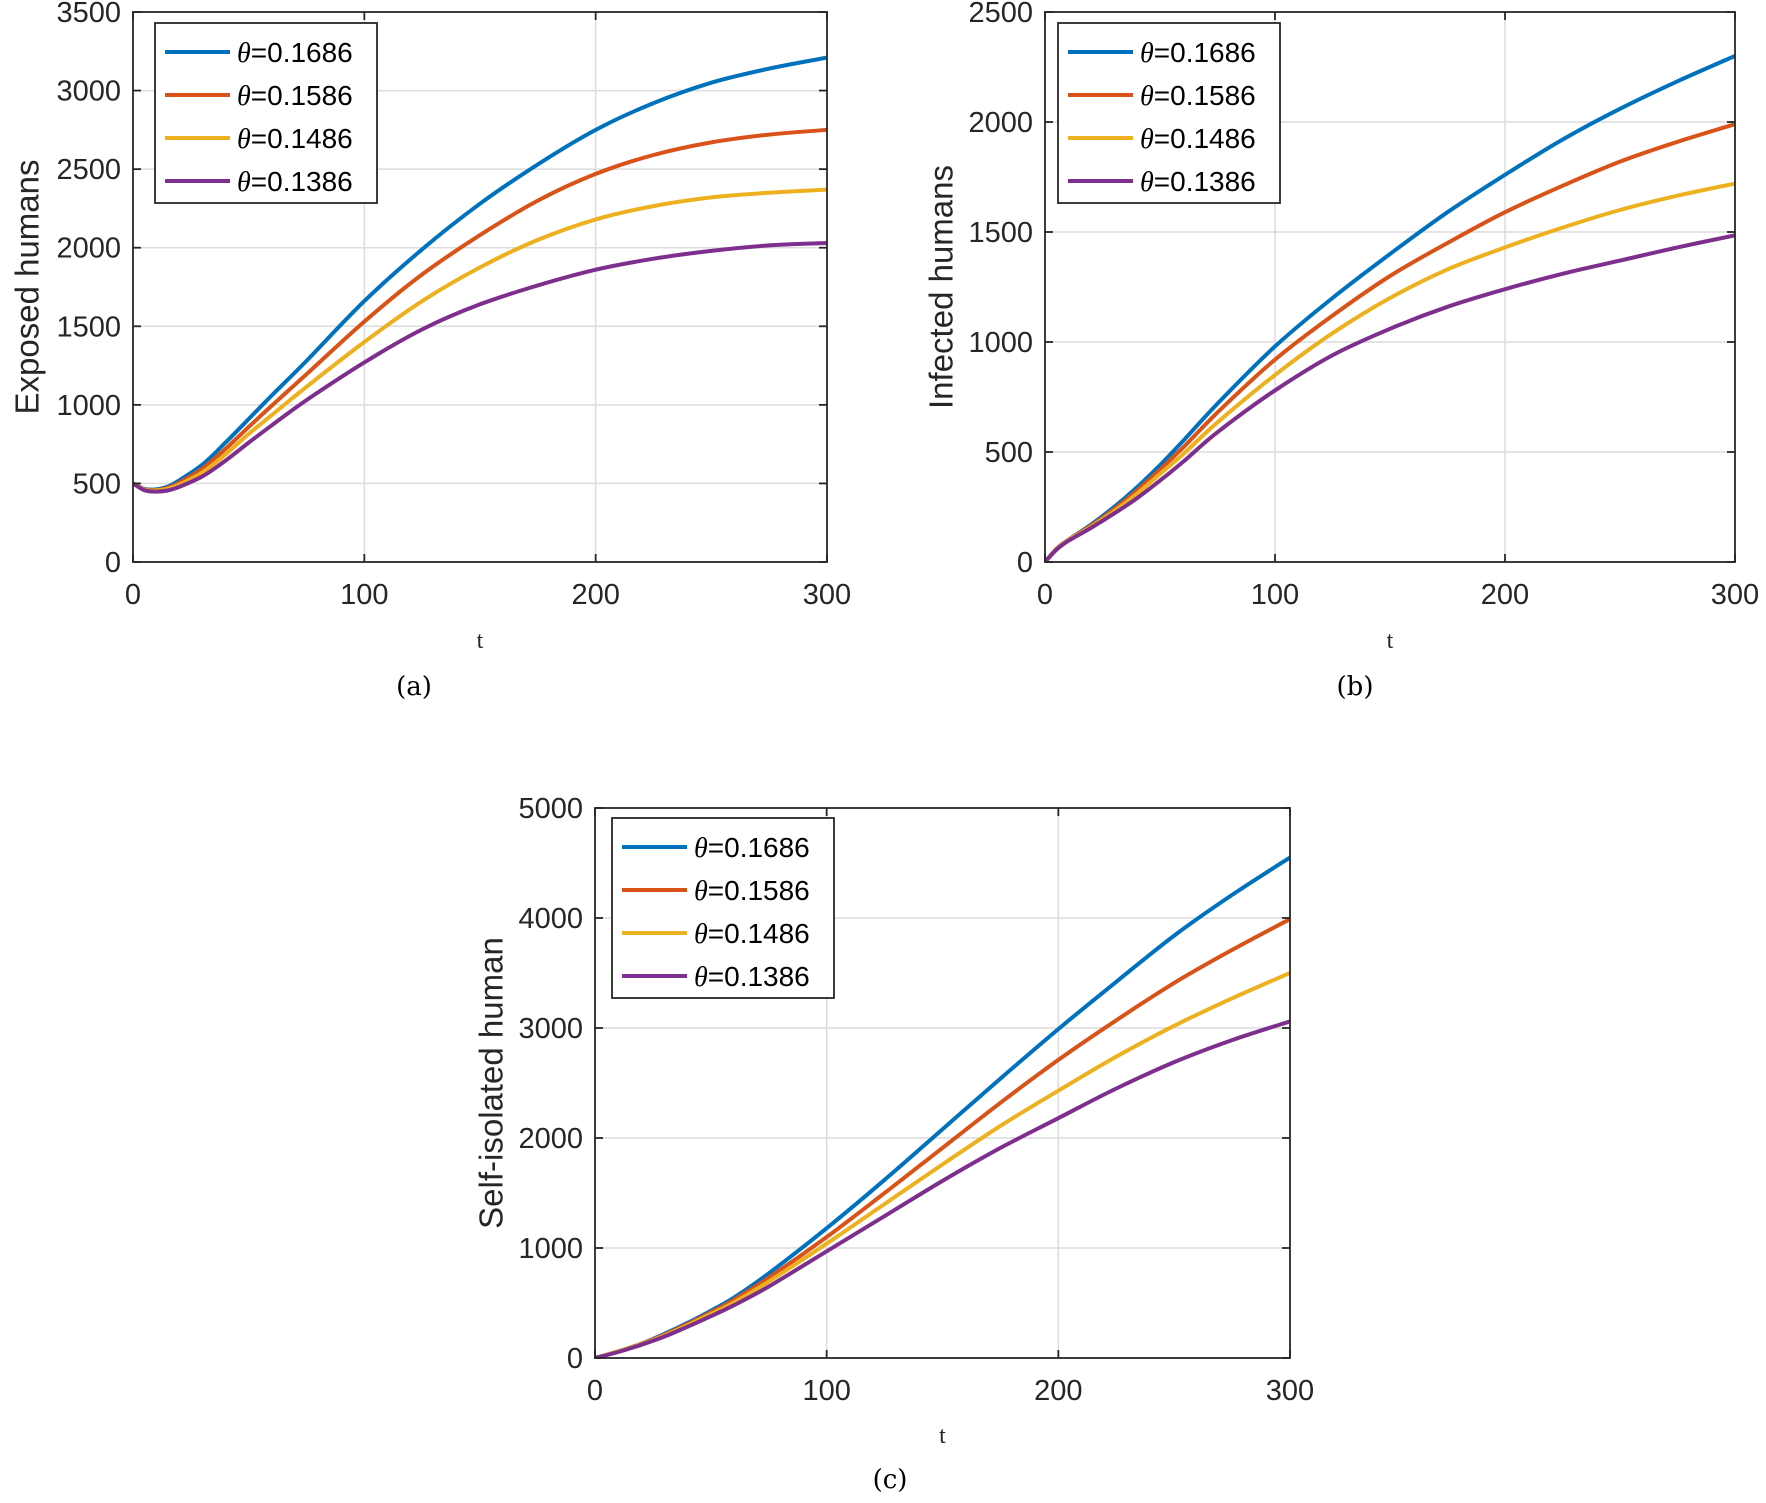 Image resolution: width=1766 pixels, height=1503 pixels. I want to click on y-tick-label: 5000, so click(550, 809).